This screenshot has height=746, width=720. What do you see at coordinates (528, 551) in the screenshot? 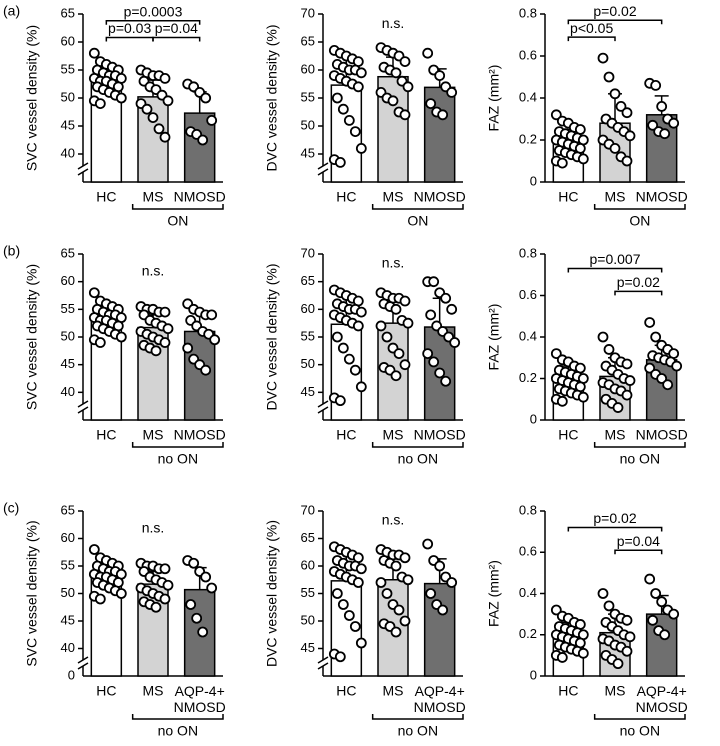
I see `y-tick-label: 0.6` at bounding box center [528, 551].